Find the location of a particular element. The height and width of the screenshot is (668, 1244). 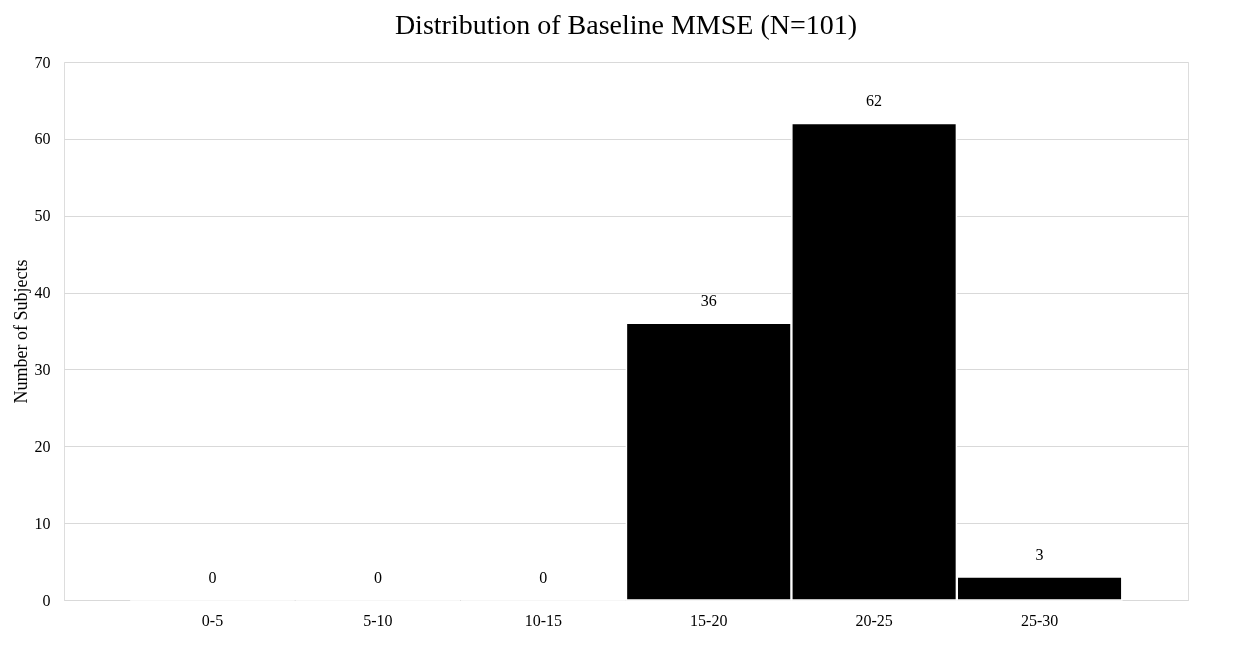

y-tick-label: 10 is located at coordinates (42, 523).